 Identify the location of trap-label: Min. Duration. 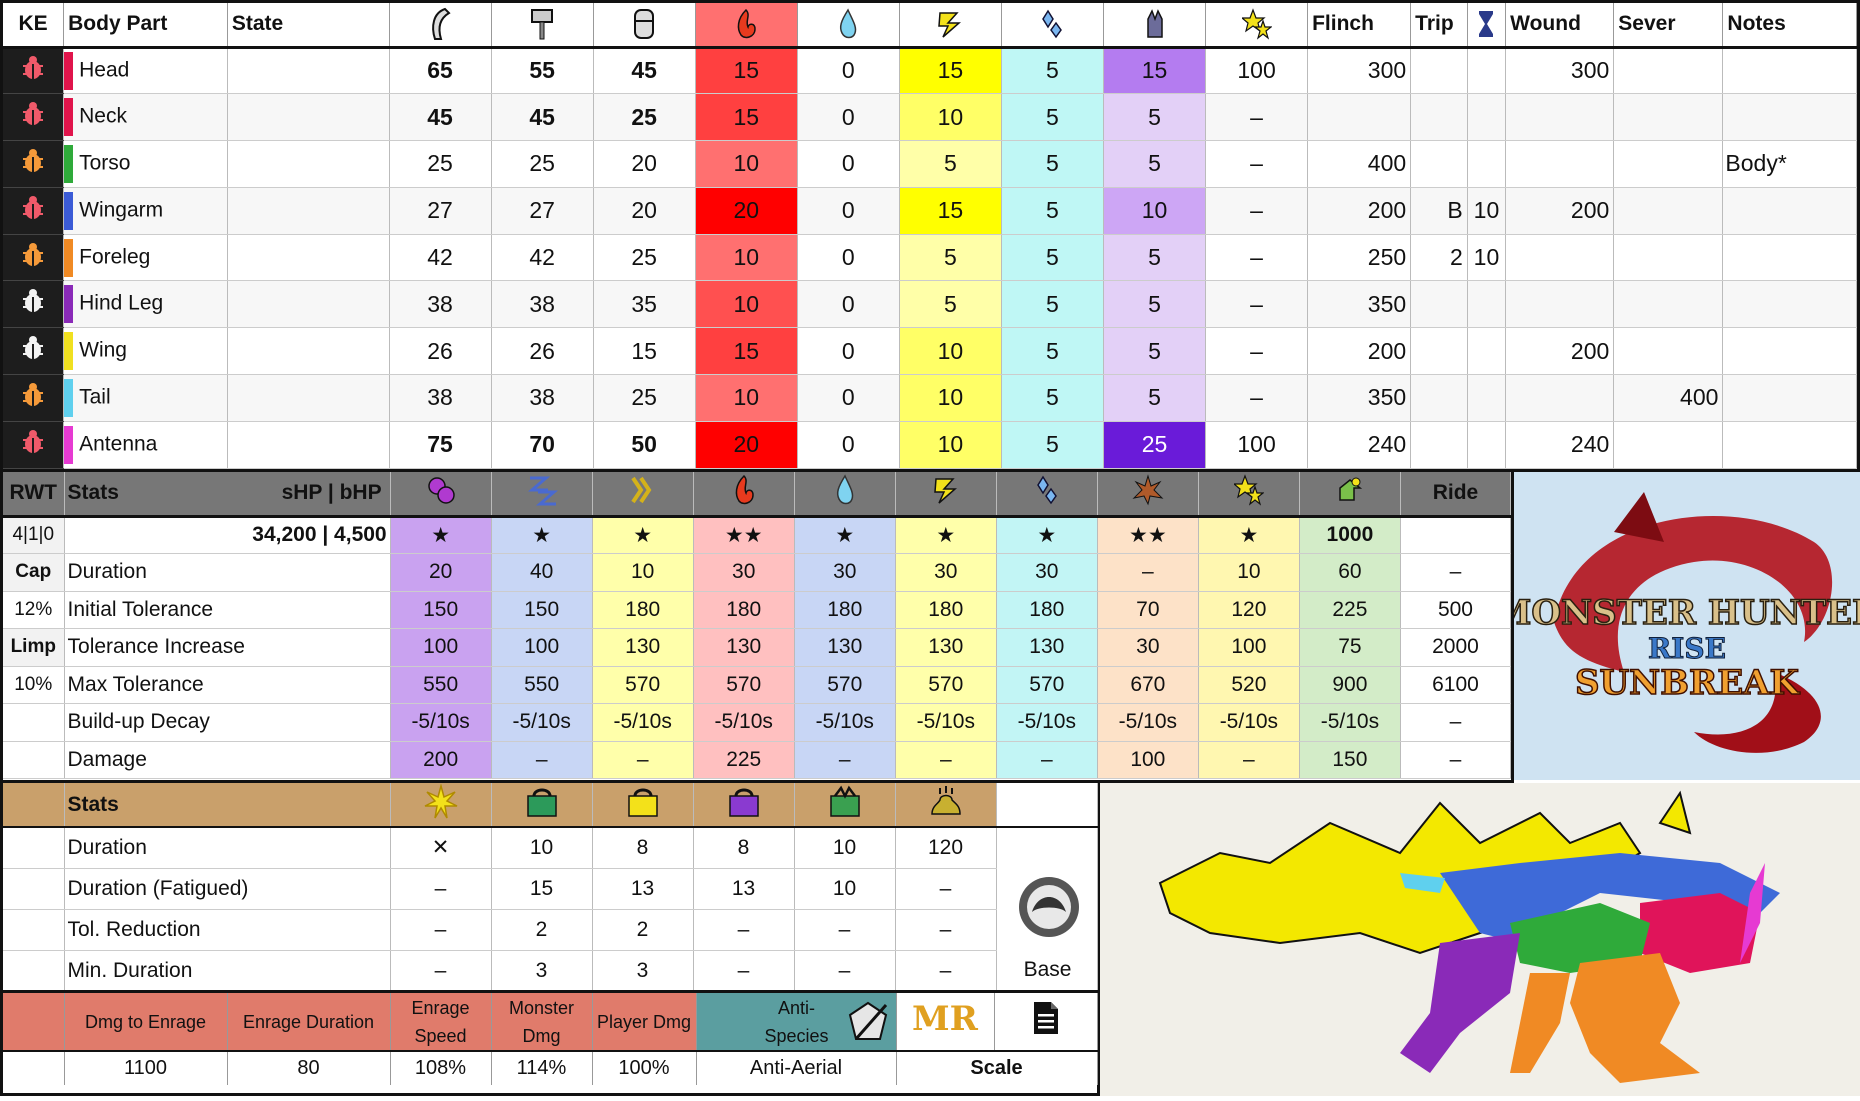
(227, 971).